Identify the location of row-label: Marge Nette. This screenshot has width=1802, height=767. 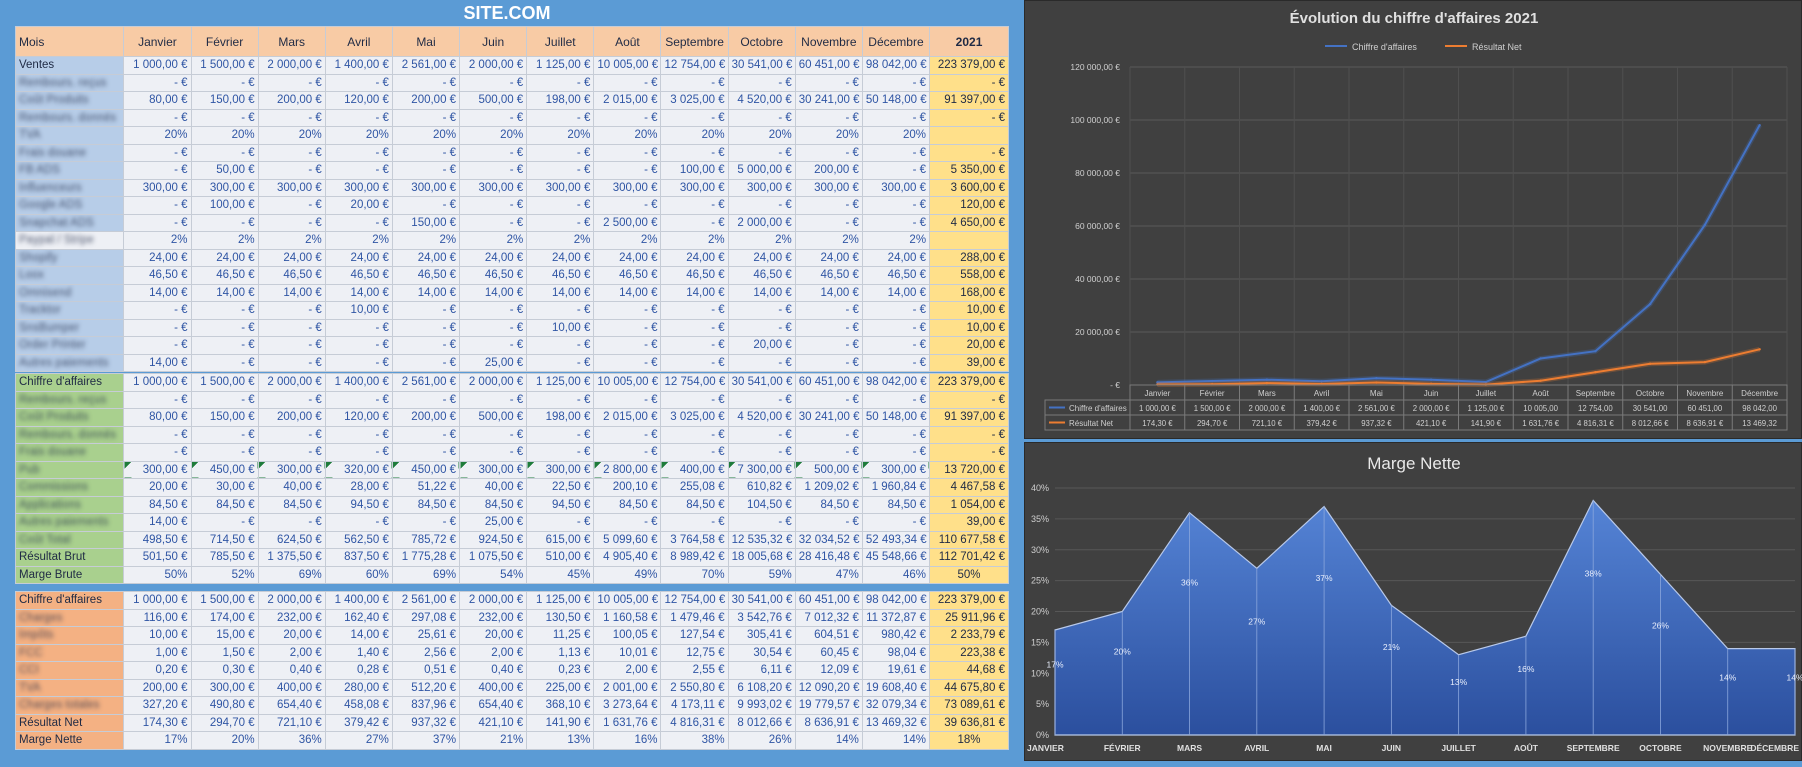
(69, 740).